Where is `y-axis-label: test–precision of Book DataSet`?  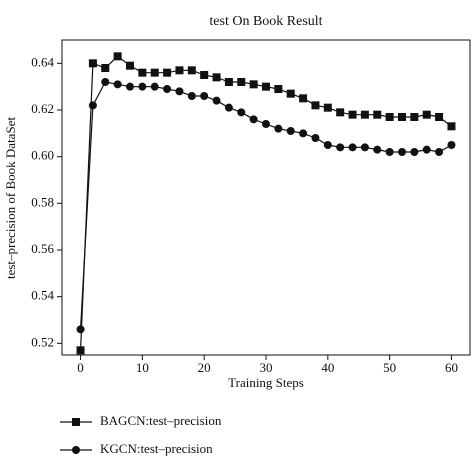 y-axis-label: test–precision of Book DataSet is located at coordinates (10, 198).